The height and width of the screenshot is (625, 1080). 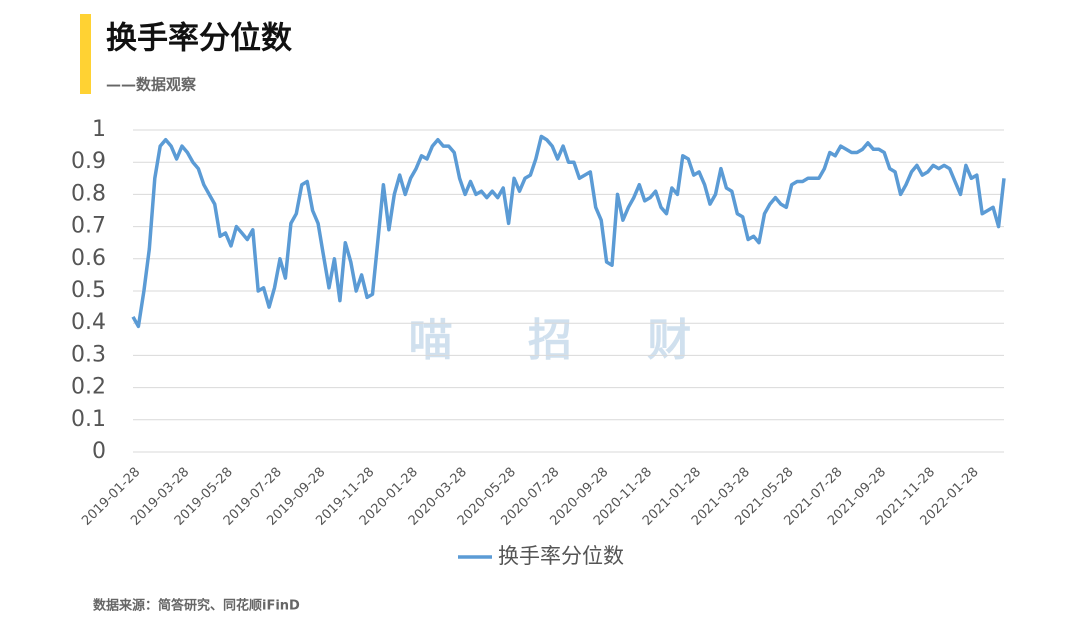 What do you see at coordinates (199, 39) in the screenshot?
I see `chart-title: 换手率分位数` at bounding box center [199, 39].